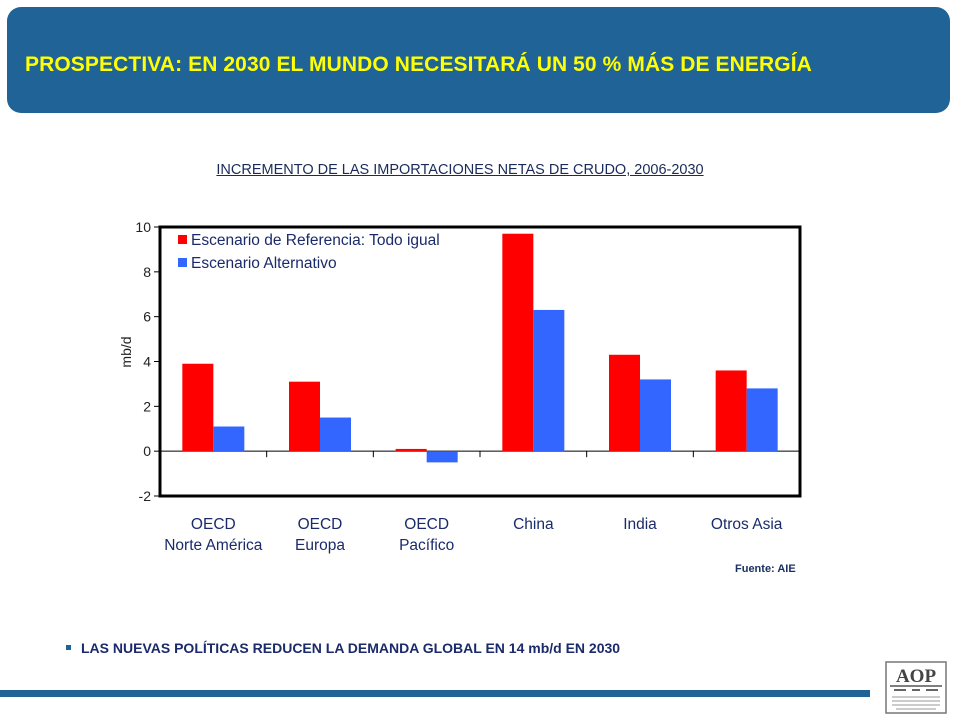 This screenshot has width=960, height=720. I want to click on legend-label: Escenario Alternativo, so click(264, 263).